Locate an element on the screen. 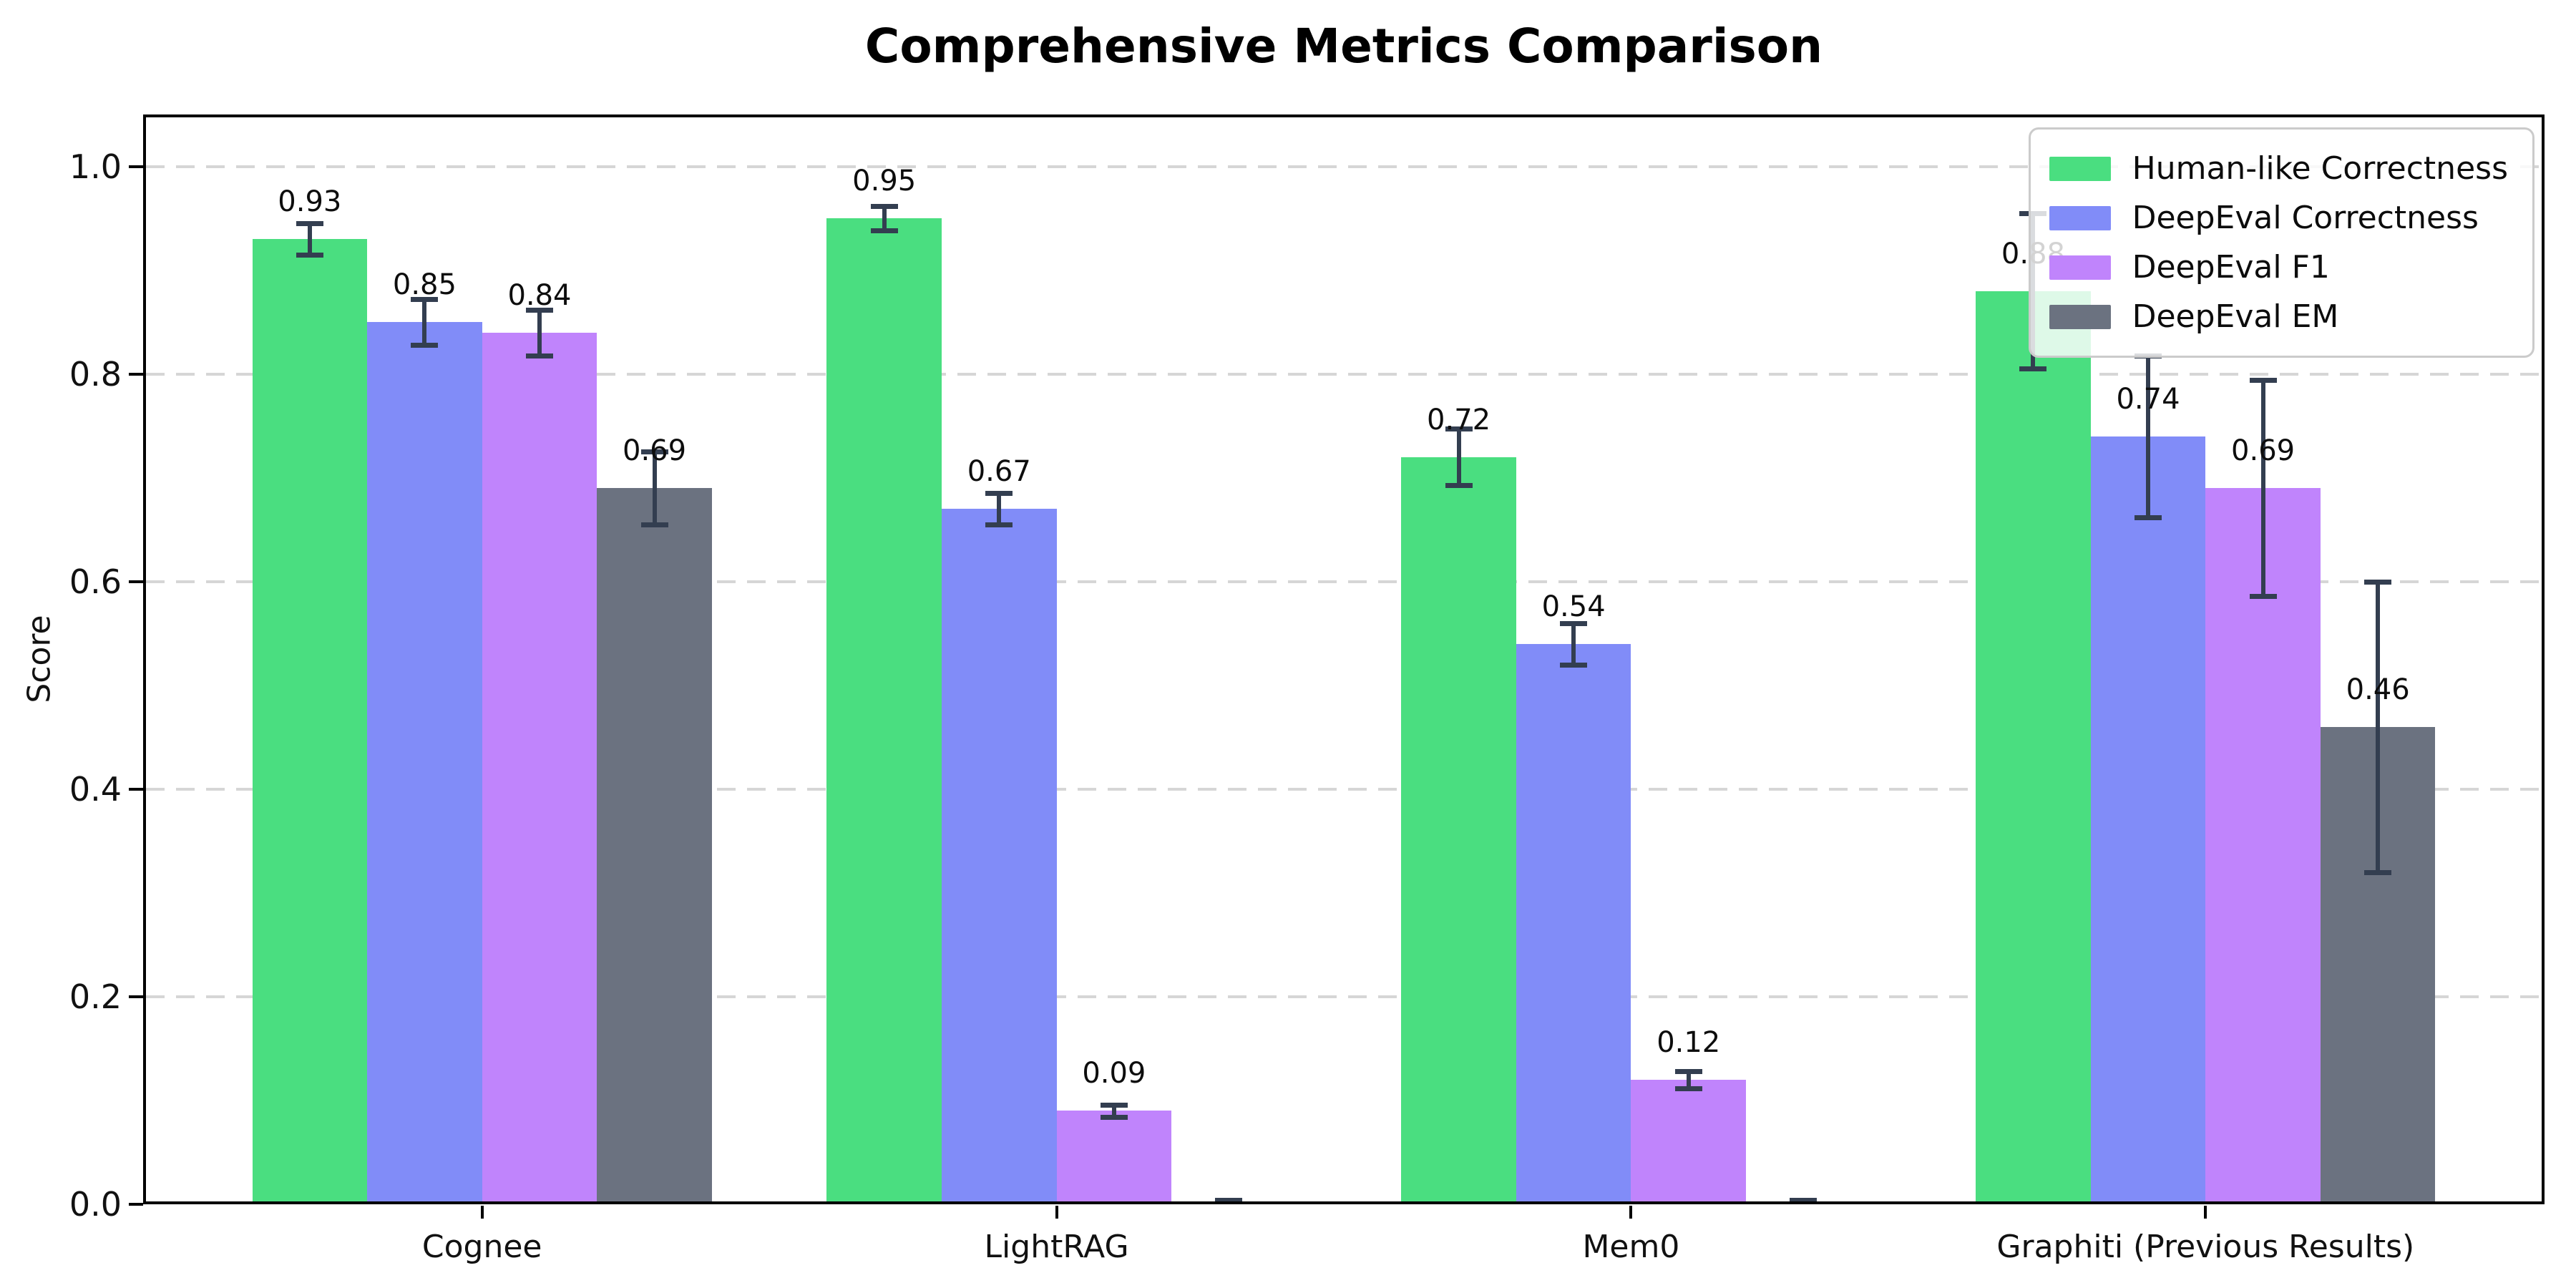 Image resolution: width=2576 pixels, height=1288 pixels. bar-value-label: 0.85 is located at coordinates (425, 285).